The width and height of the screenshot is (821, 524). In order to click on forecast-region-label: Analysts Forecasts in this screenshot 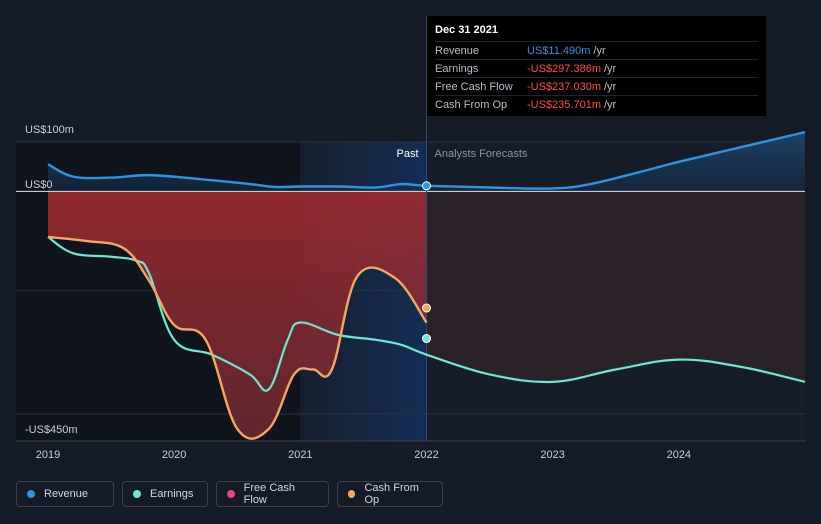, I will do `click(481, 154)`.